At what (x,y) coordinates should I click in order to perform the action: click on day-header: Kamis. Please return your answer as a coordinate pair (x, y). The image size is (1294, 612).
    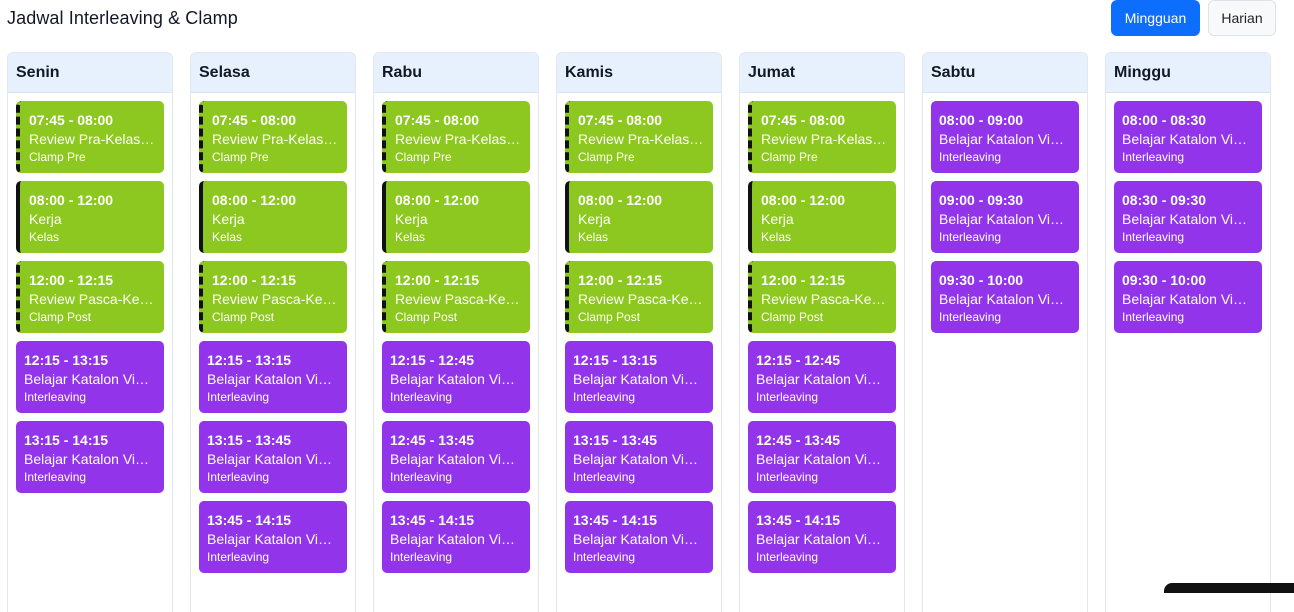
    Looking at the image, I should click on (639, 73).